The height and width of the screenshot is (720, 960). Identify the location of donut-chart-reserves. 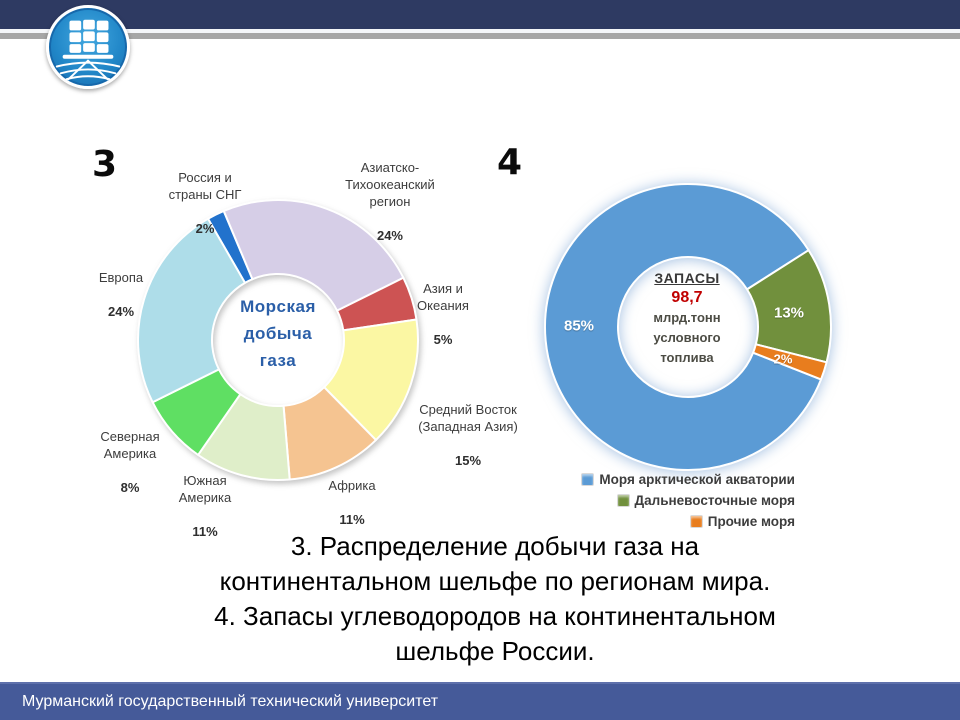
(688, 327).